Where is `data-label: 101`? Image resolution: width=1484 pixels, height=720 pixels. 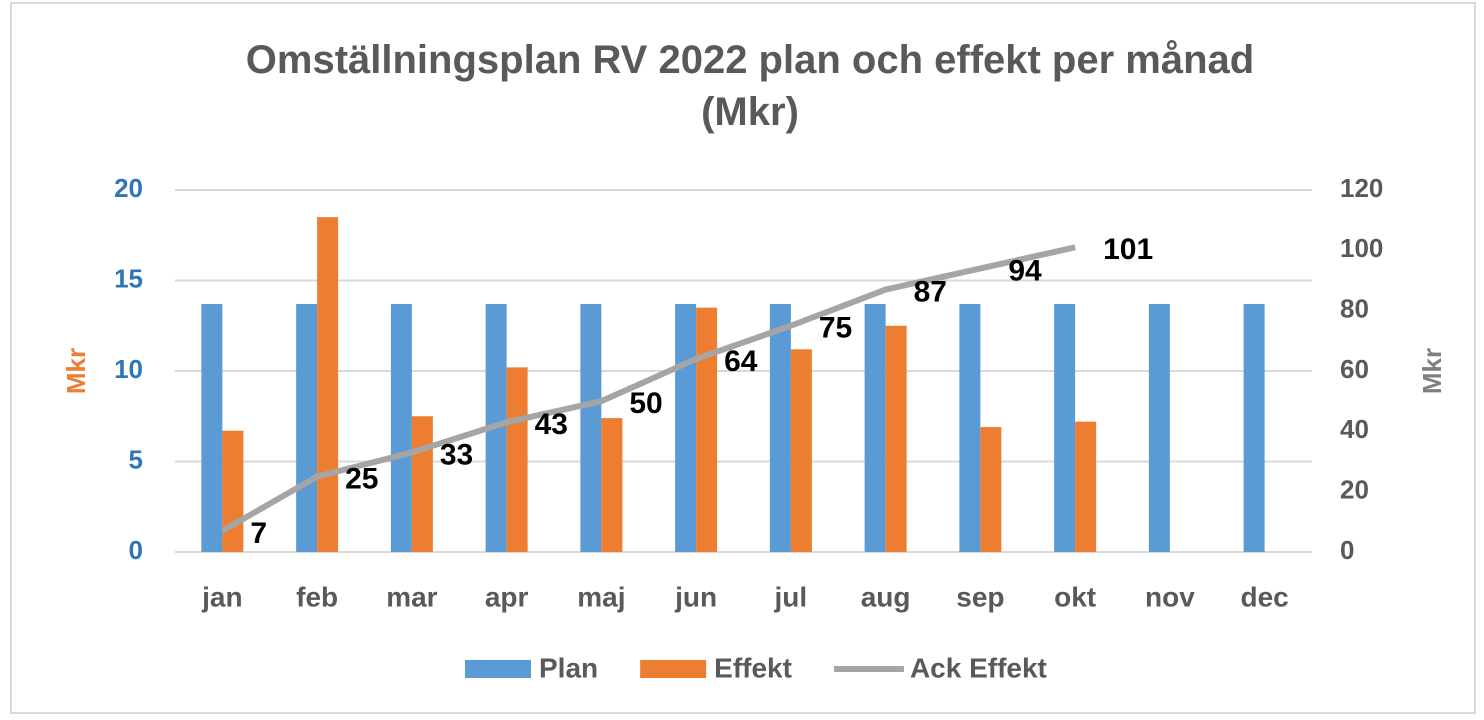 data-label: 101 is located at coordinates (1128, 249).